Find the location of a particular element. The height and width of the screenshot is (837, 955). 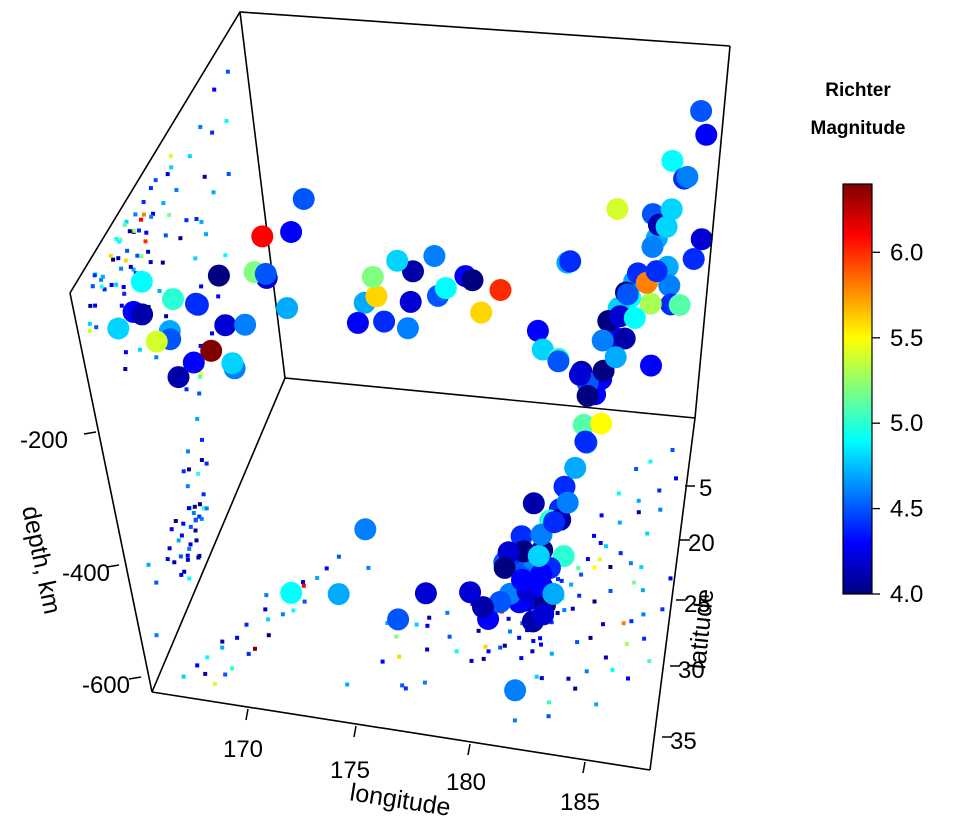

depth-axis: -200 -400 -600 depth, km is located at coordinates (79, 563).